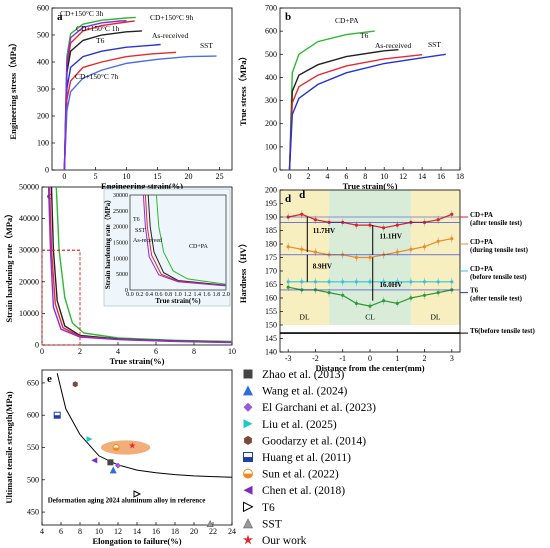  What do you see at coordinates (207, 295) in the screenshot?
I see `inset-x-tick-label: 1.6` at bounding box center [207, 295].